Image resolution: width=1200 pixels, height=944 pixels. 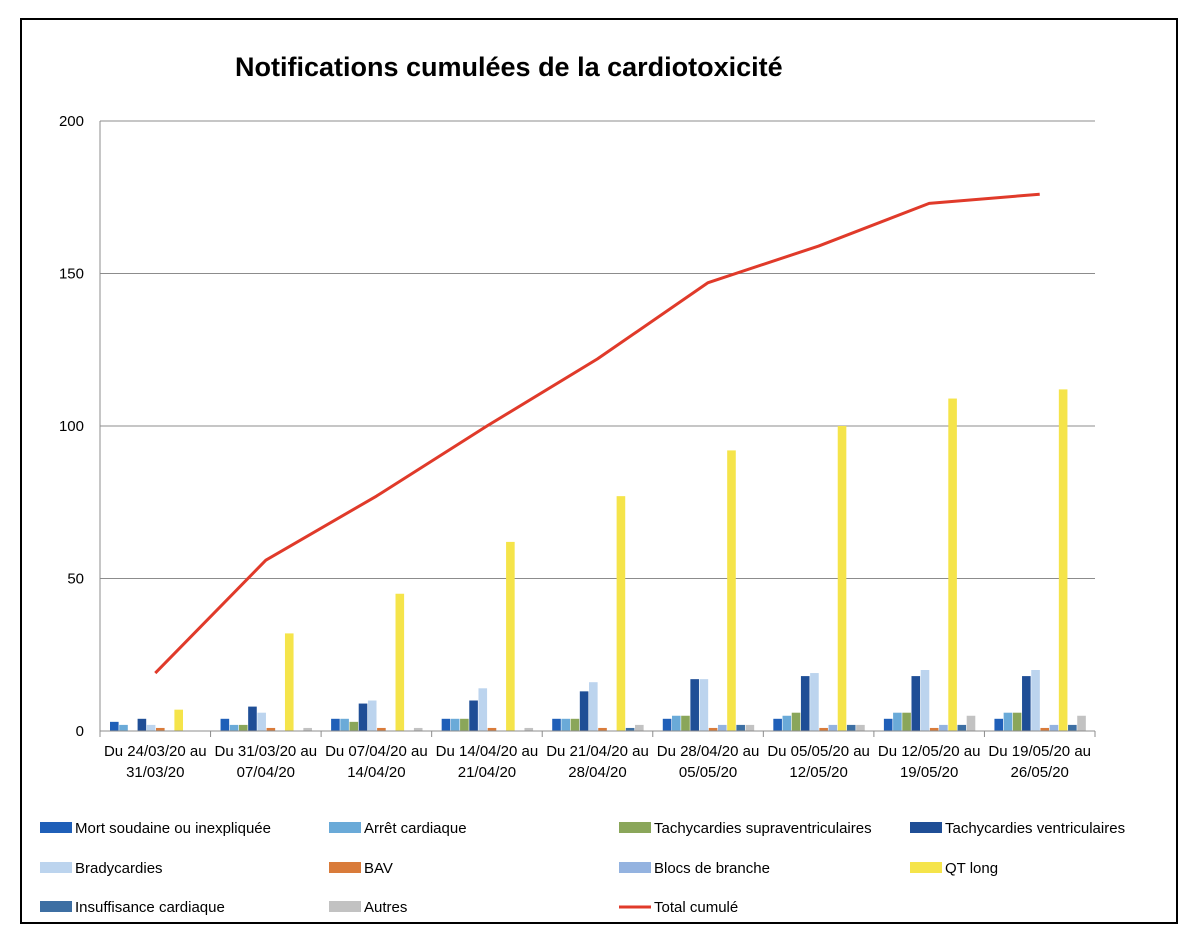 What do you see at coordinates (155, 751) in the screenshot?
I see `x-category-label: Du 24/03/20 au` at bounding box center [155, 751].